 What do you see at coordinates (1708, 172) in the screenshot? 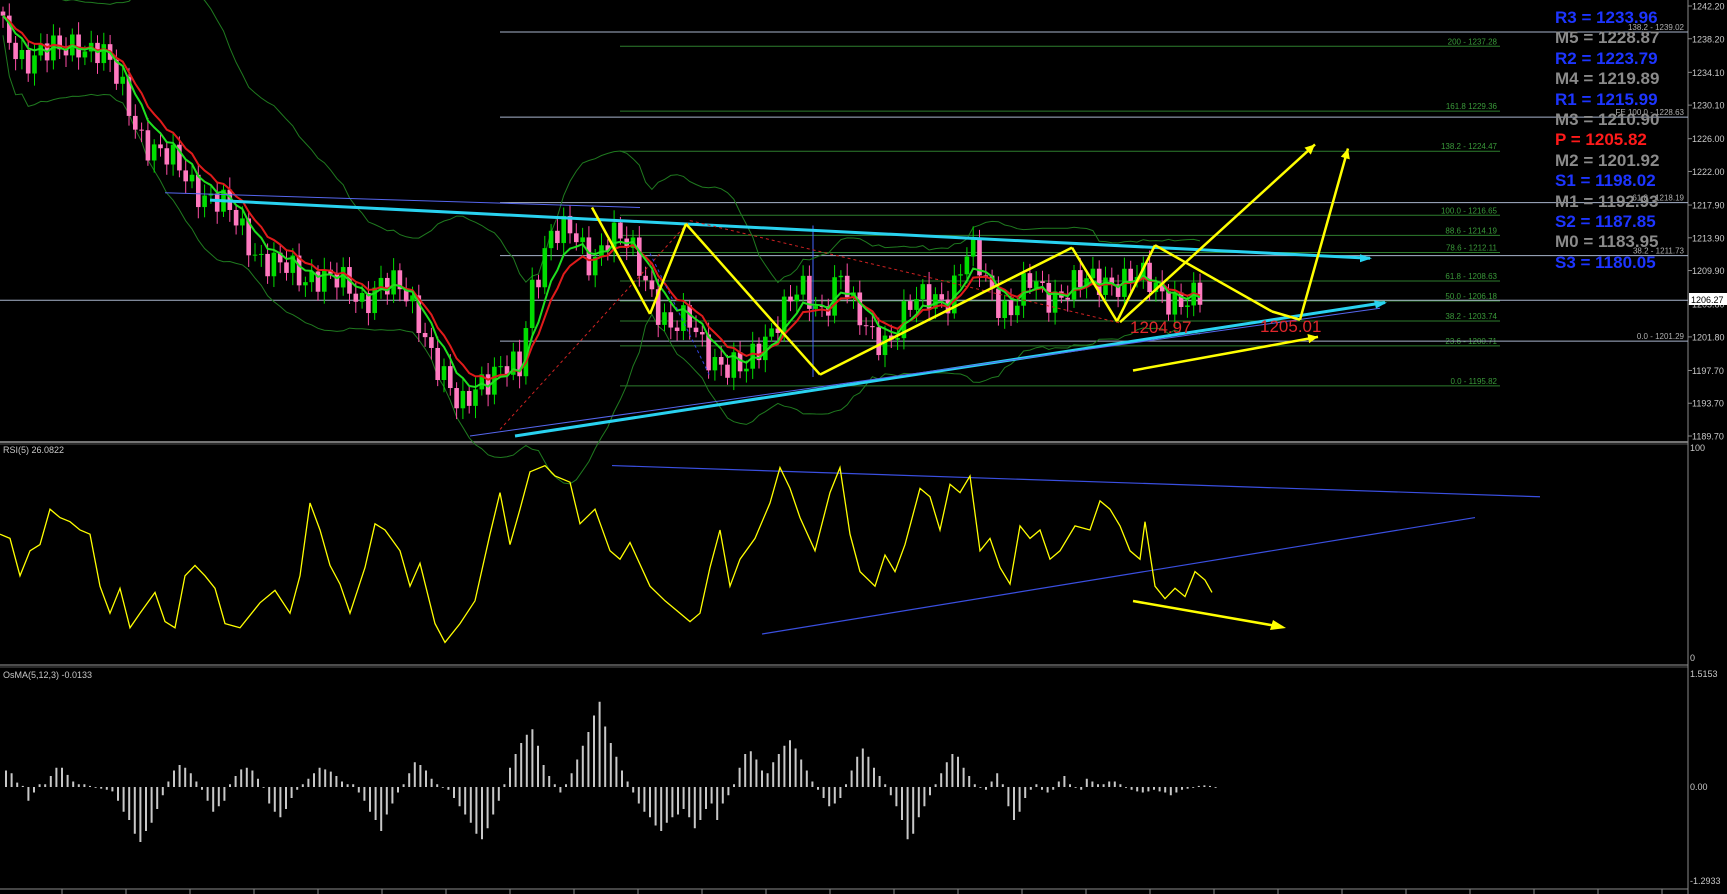
I see `price-tick-label: 1222.00` at bounding box center [1708, 172].